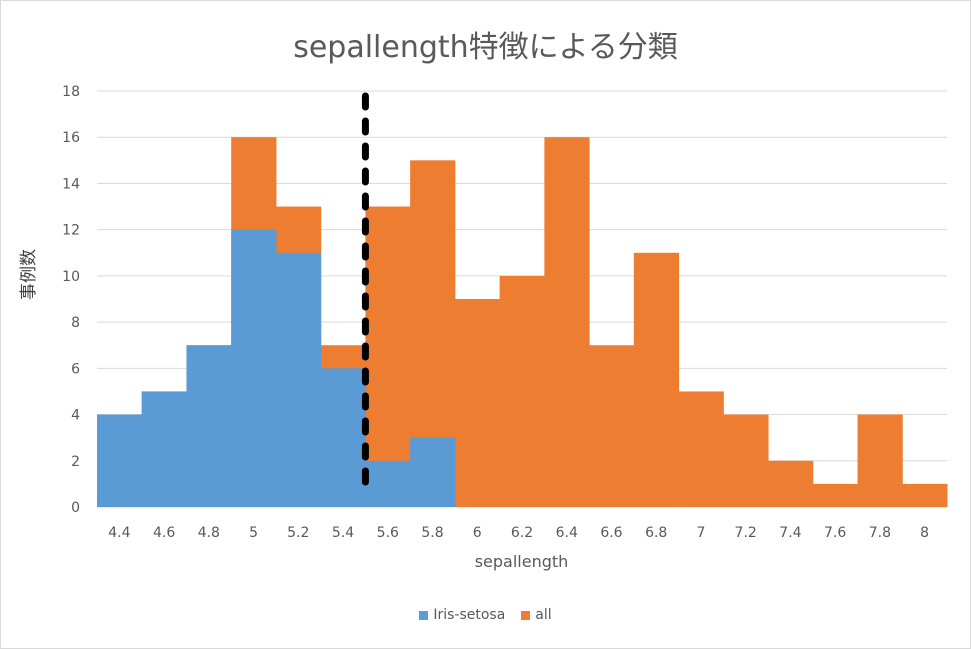  Describe the element at coordinates (209, 533) in the screenshot. I see `x-tick-label: 4.8` at that location.